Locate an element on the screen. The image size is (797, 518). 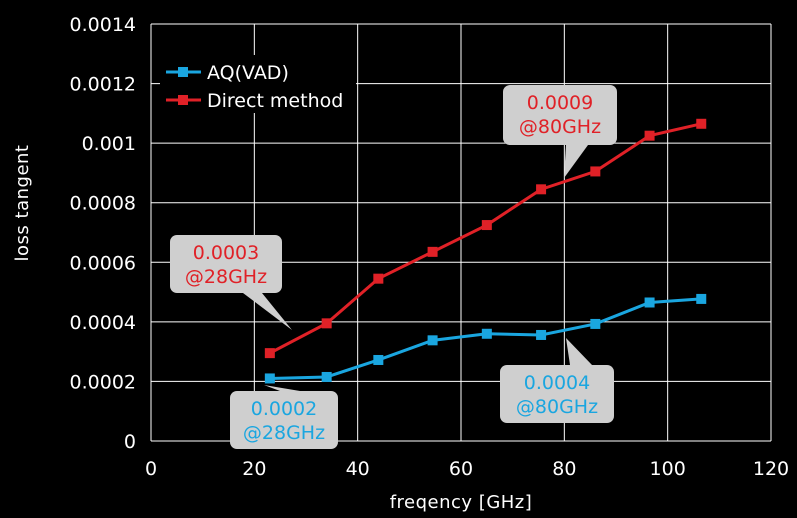
callout-2: 0.0002@28GHz is located at coordinates (284, 417).